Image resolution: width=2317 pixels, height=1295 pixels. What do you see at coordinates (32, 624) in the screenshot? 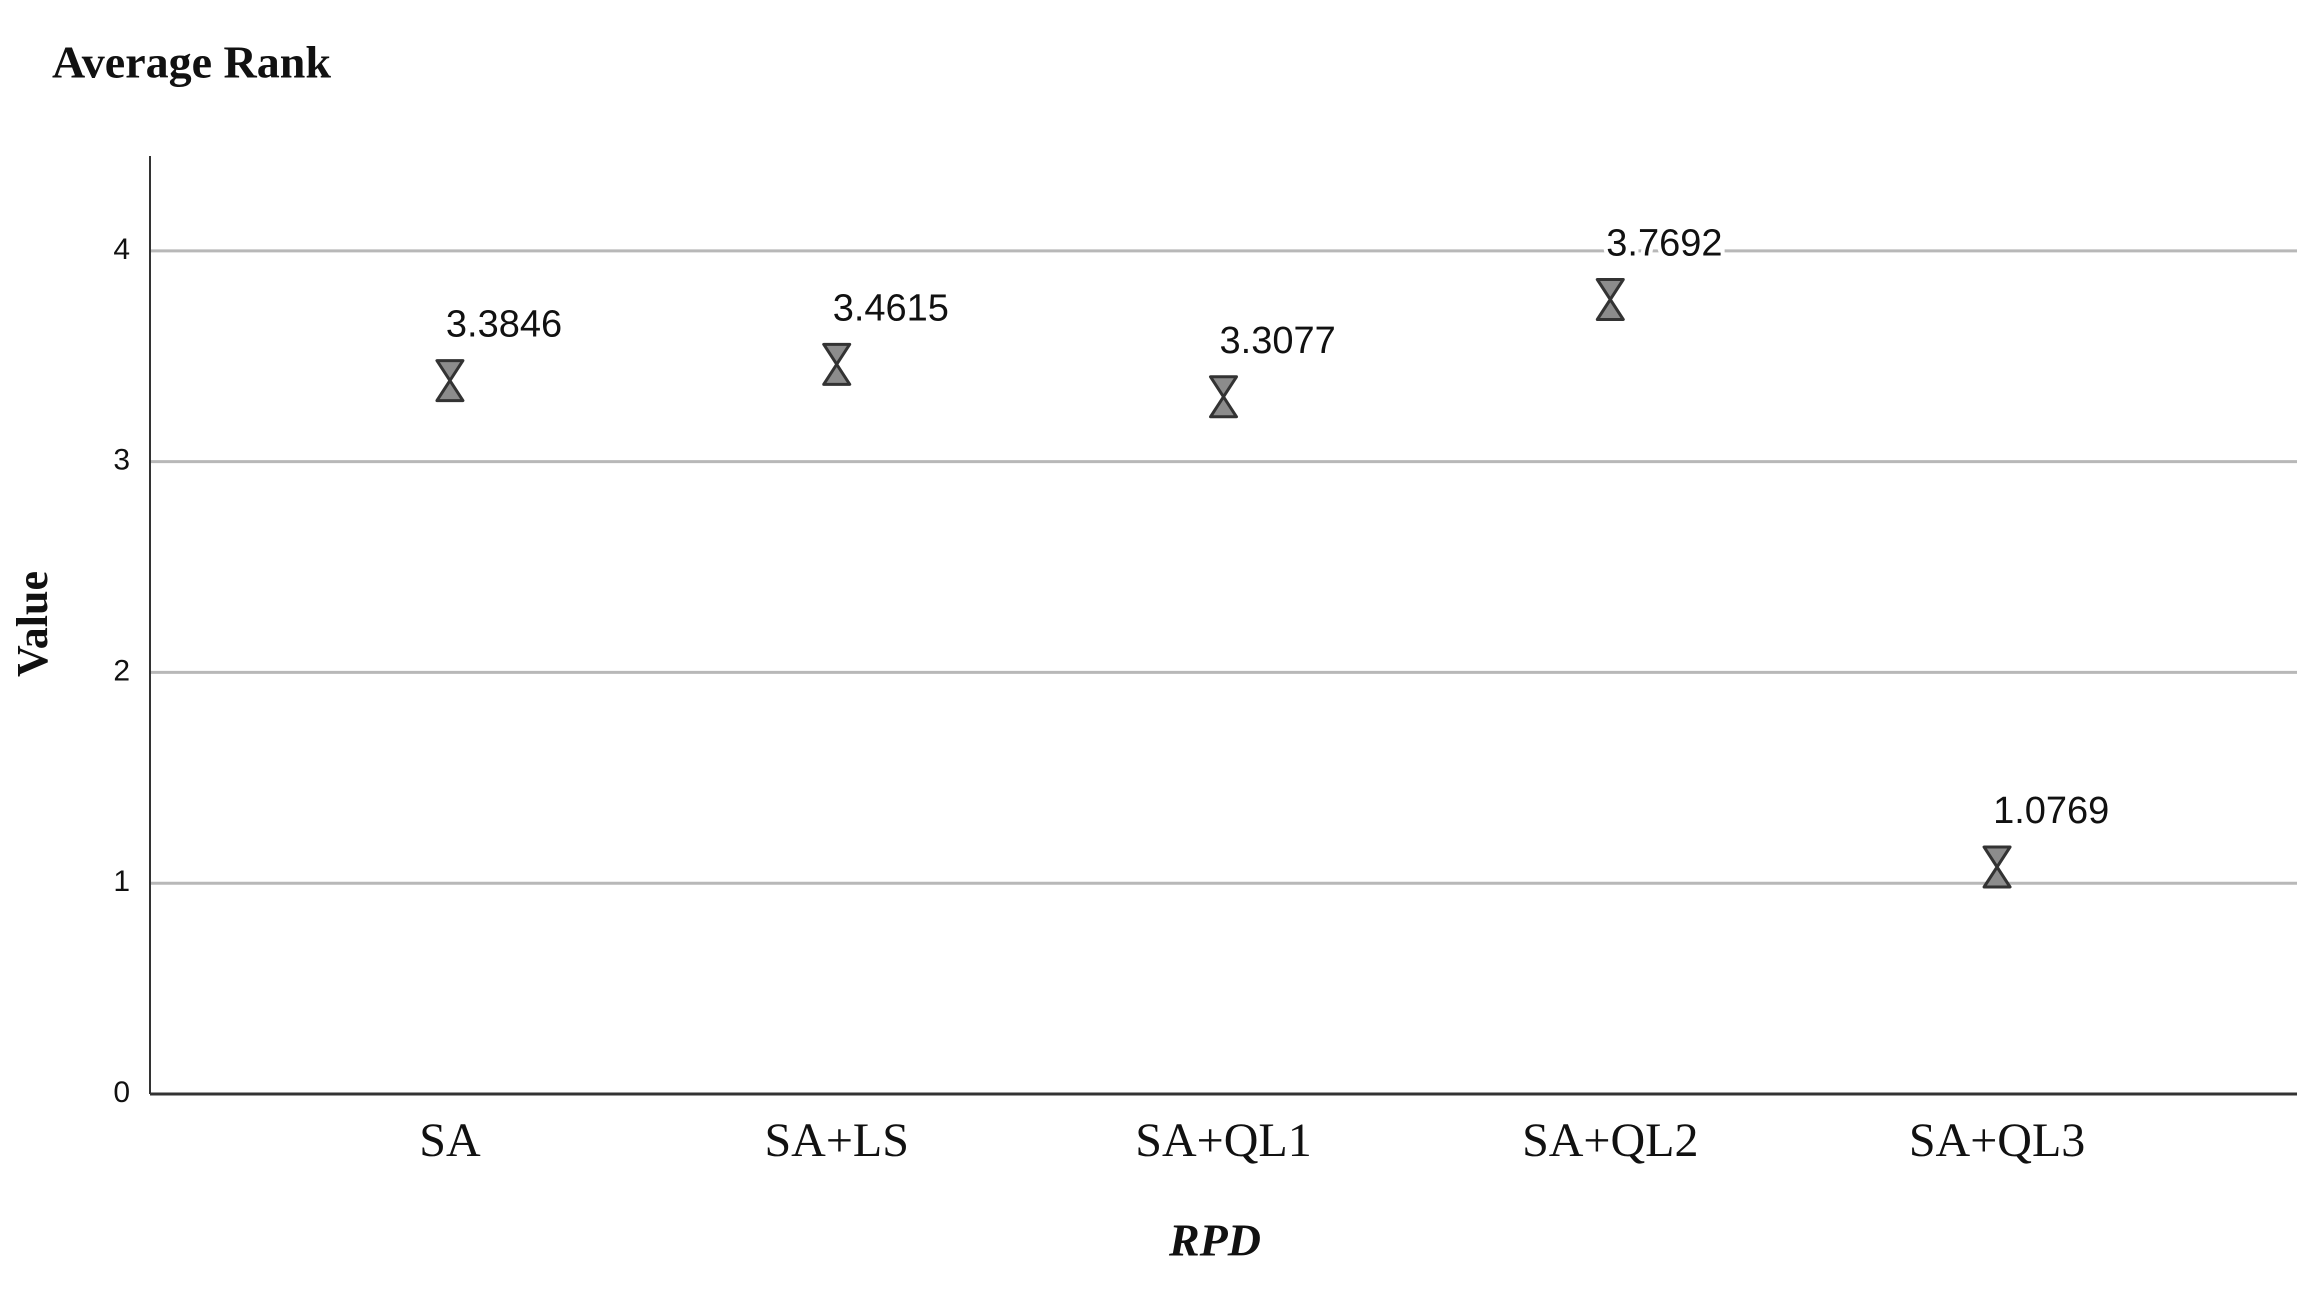
I see `y-axis-label: Value` at bounding box center [32, 624].